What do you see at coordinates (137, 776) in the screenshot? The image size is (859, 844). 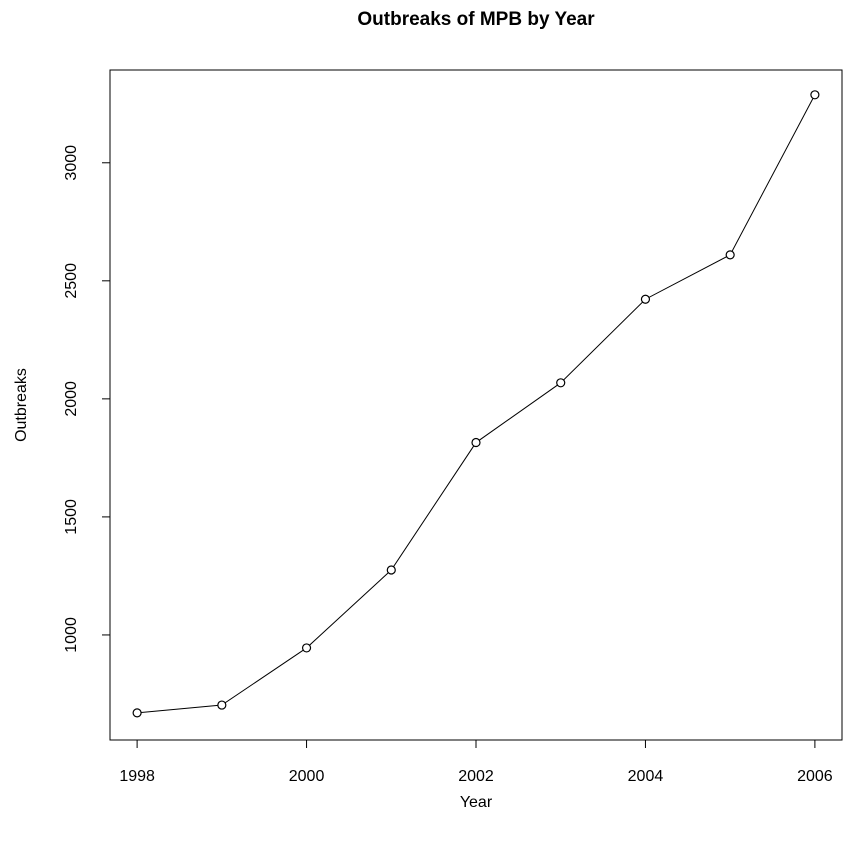 I see `x-tick-label: 1998` at bounding box center [137, 776].